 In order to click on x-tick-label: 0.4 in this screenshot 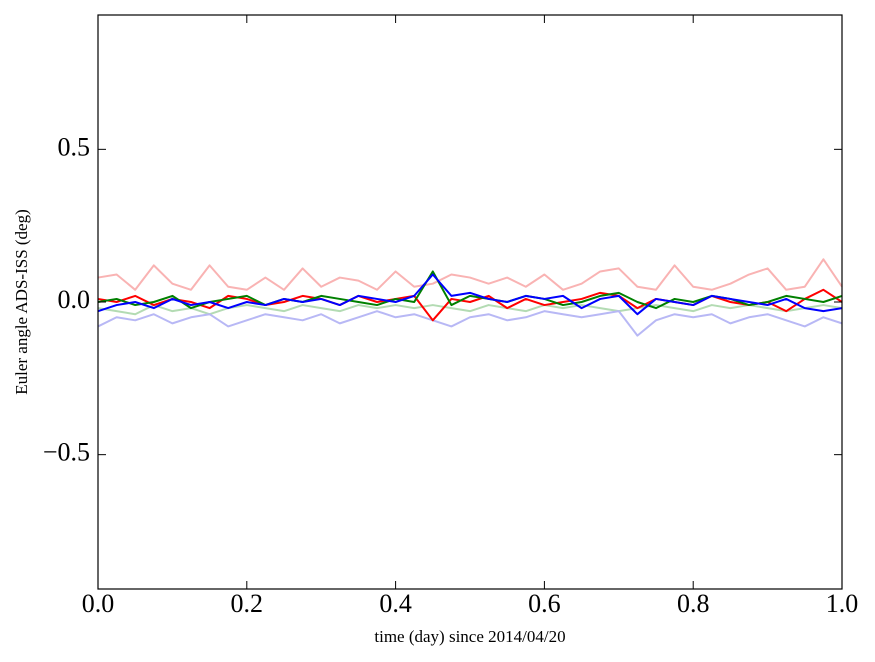, I will do `click(395, 603)`.